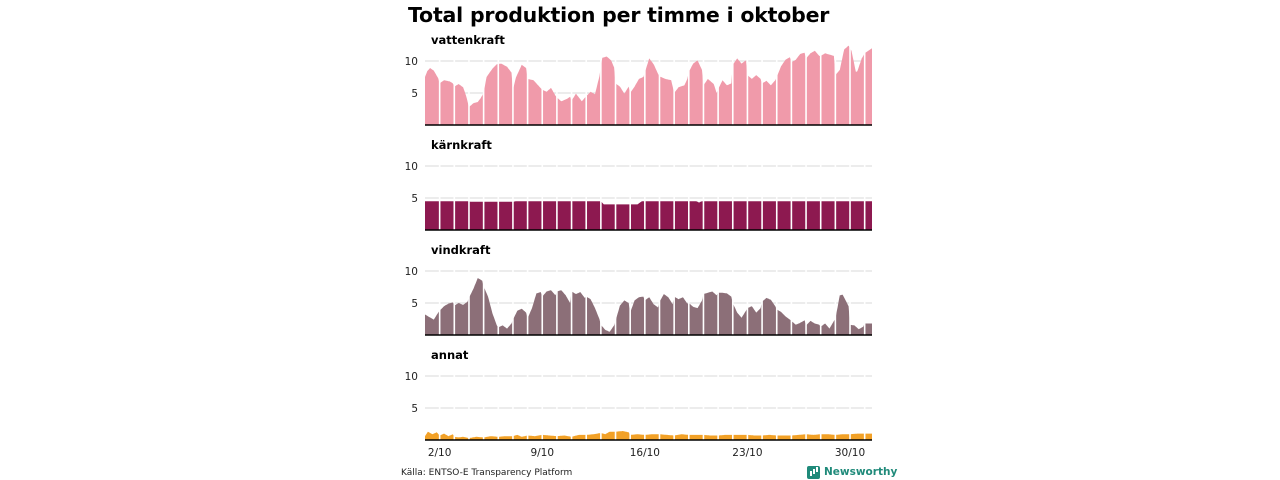  I want to click on area-kärnkraft, so click(648, 215).